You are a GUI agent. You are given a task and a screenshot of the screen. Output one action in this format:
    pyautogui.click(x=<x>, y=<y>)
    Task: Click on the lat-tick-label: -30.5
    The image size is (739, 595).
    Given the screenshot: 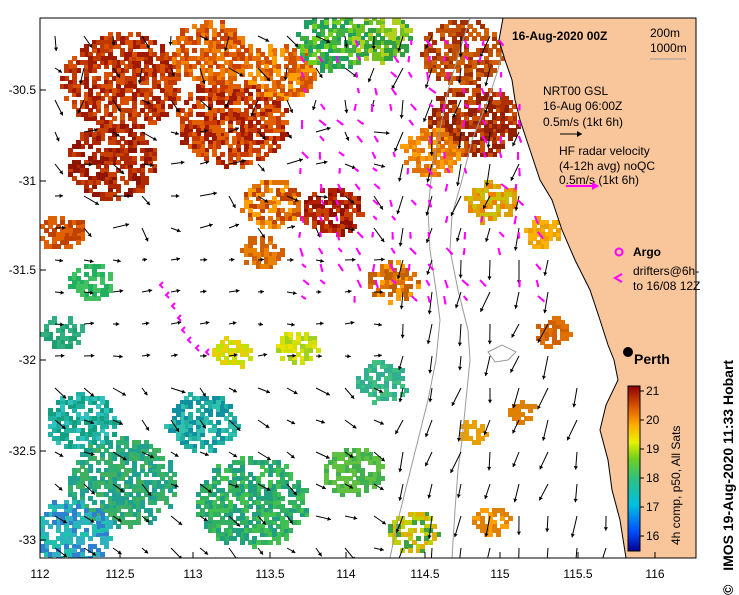 What is the action you would take?
    pyautogui.click(x=23, y=90)
    